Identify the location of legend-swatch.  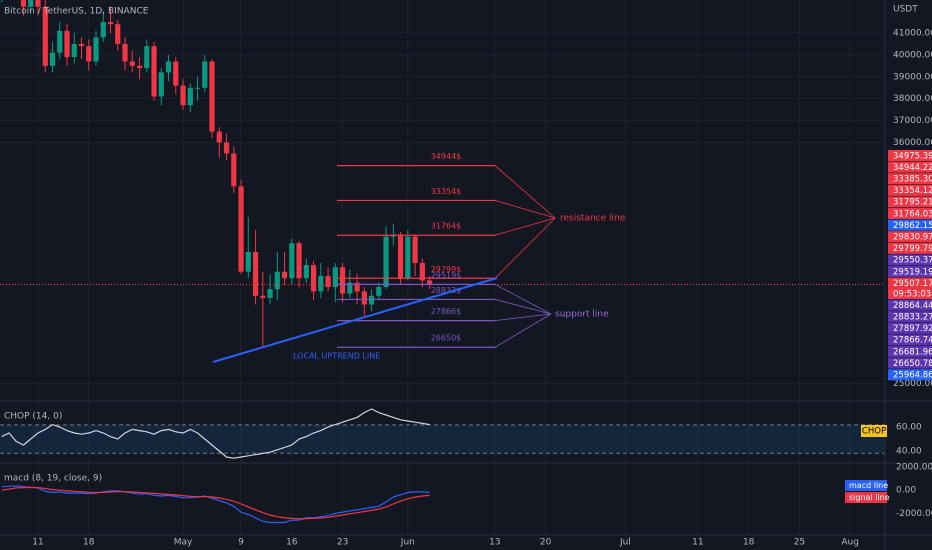
(866, 485).